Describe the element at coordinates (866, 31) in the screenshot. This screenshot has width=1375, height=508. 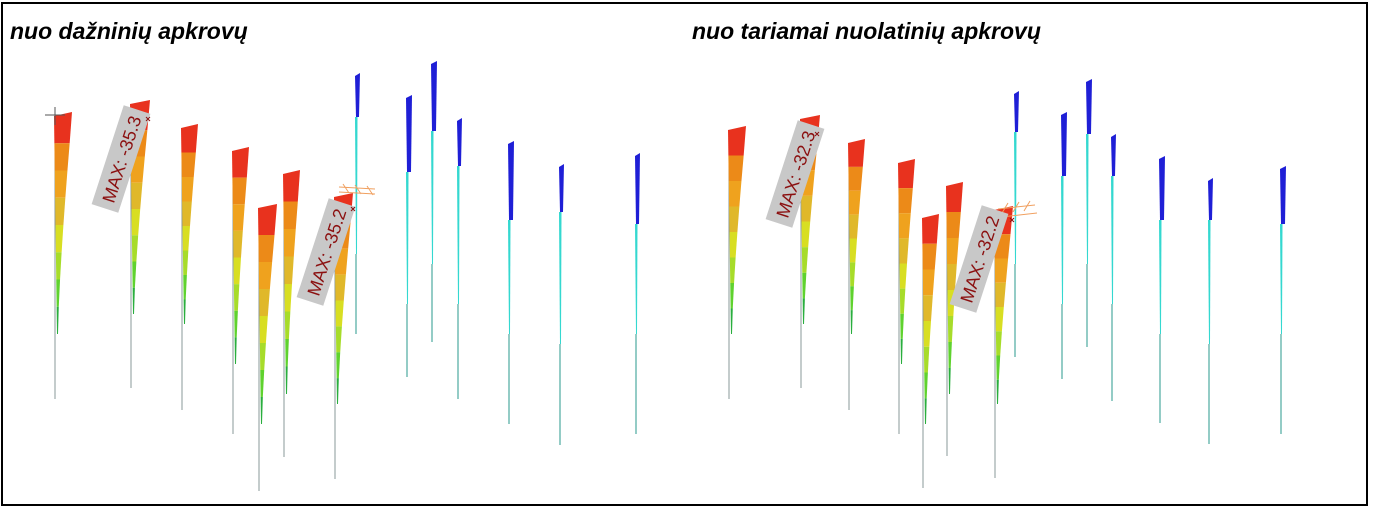
I see `panel-title-right: nuo tariamai nuolatinių apkrovų` at that location.